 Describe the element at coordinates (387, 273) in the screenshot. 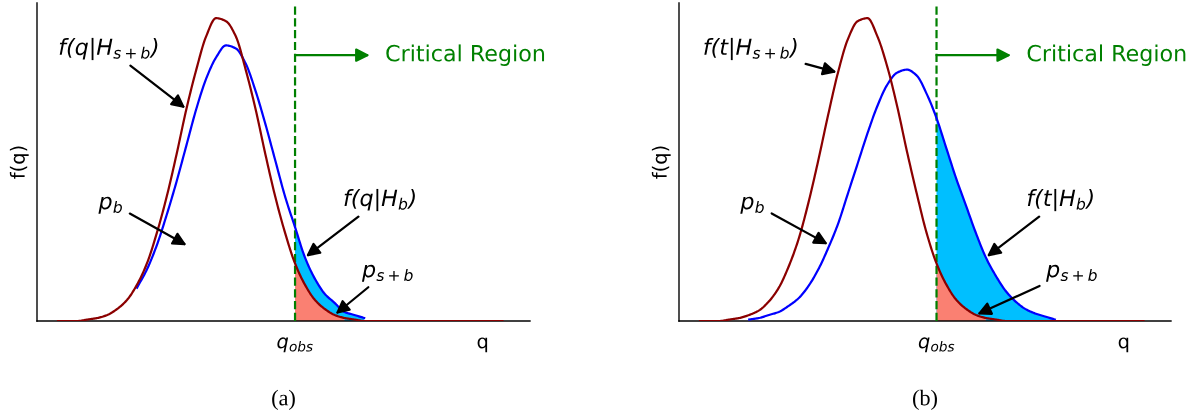

I see `series-label: p$_{s+b}$` at that location.